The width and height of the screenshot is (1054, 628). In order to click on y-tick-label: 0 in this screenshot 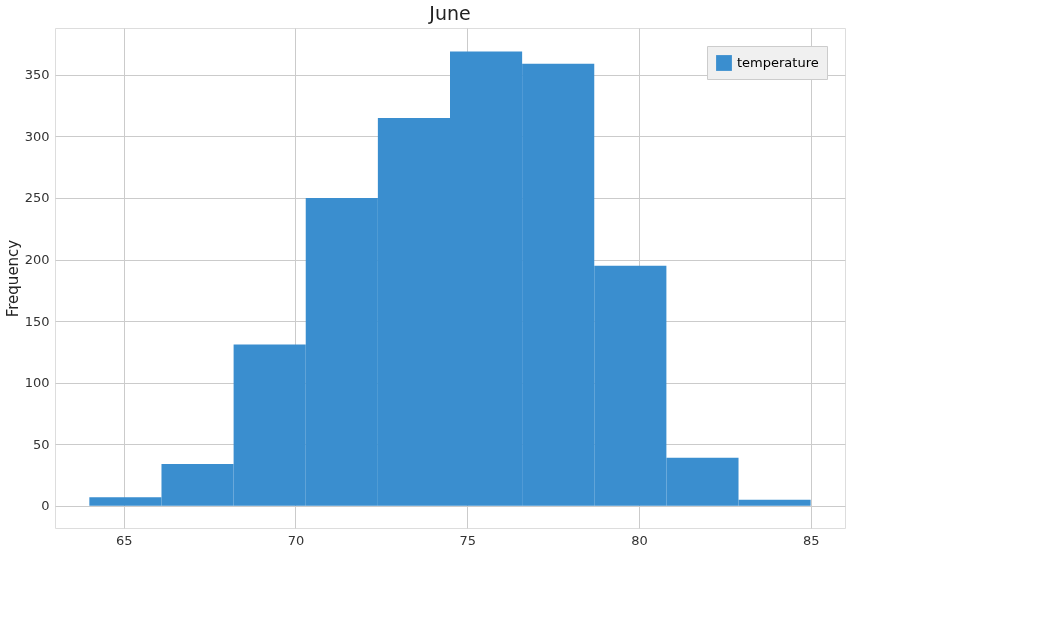, I will do `click(45, 506)`.